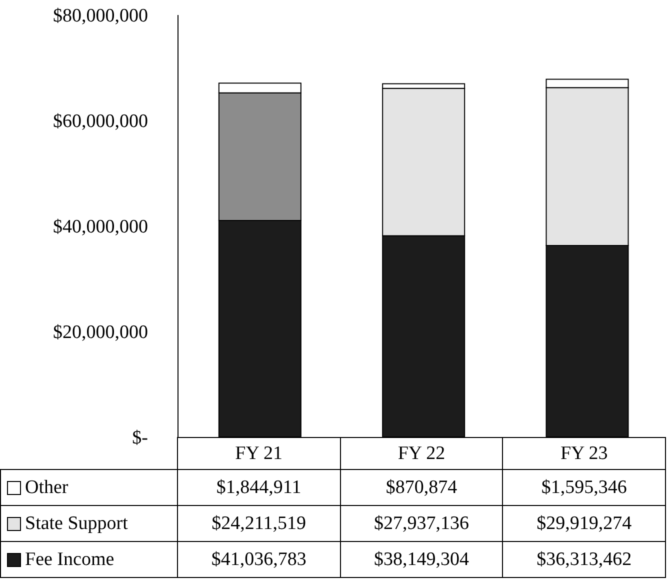  What do you see at coordinates (76, 523) in the screenshot?
I see `legend-label: State Support` at bounding box center [76, 523].